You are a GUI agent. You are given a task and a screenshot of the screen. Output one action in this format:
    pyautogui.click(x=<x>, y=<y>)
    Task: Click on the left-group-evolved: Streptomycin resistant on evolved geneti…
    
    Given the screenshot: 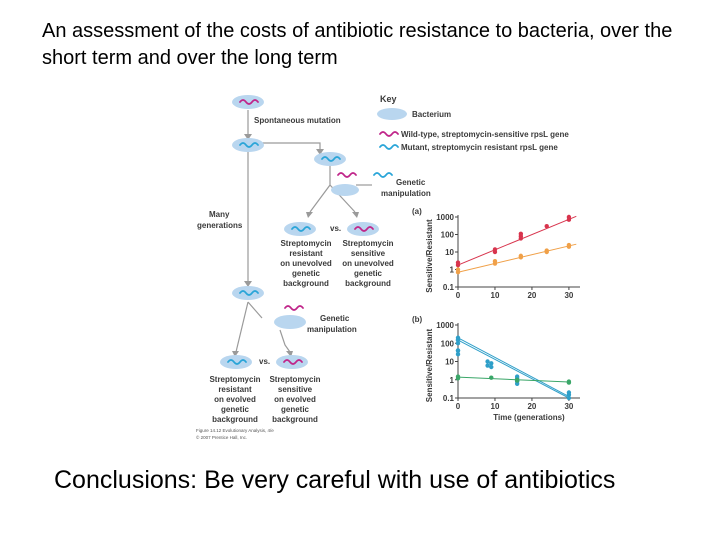 What is the action you would take?
    pyautogui.click(x=234, y=399)
    